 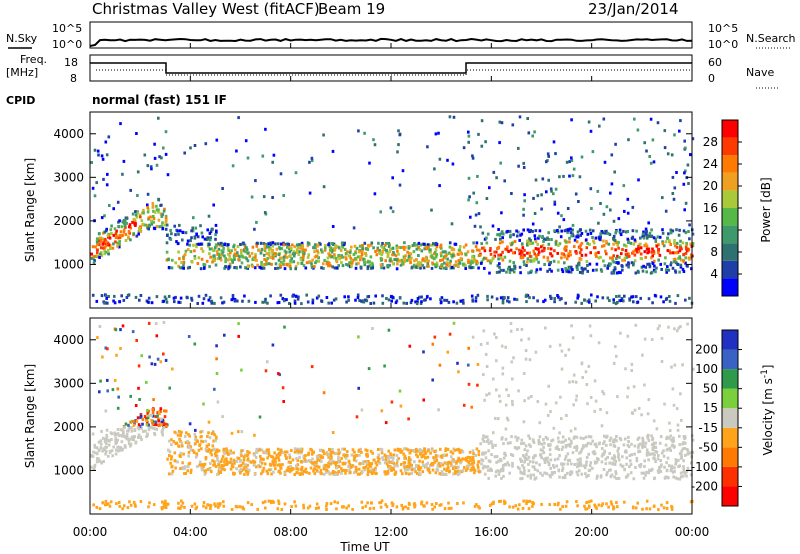 I want to click on x-tick-label: 00:00, so click(x=692, y=532).